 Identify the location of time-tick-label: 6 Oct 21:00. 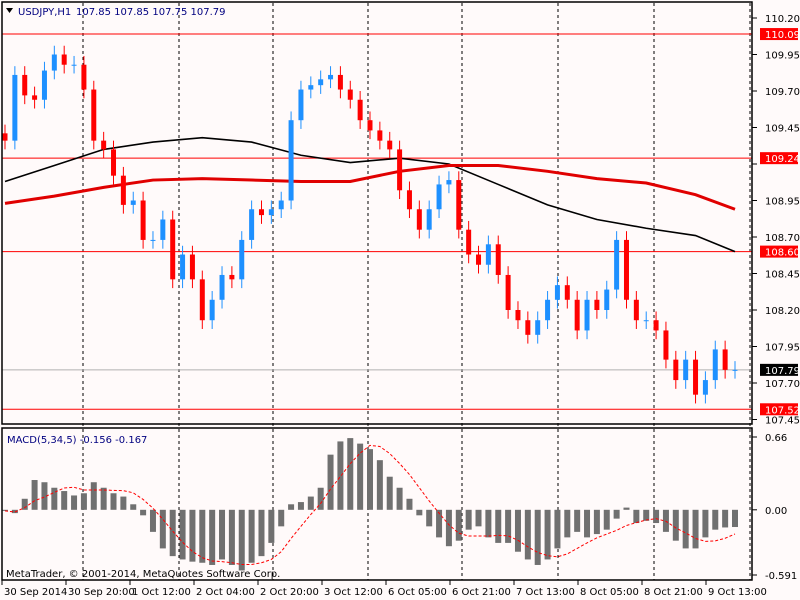
(481, 592).